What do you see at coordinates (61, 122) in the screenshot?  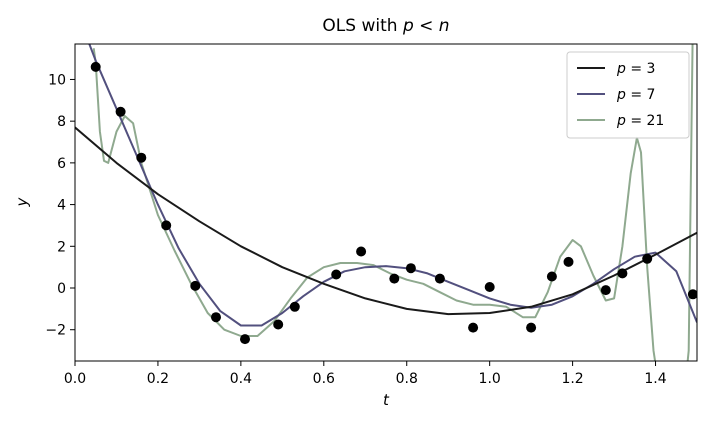 I see `y-tick-label: 8` at bounding box center [61, 122].